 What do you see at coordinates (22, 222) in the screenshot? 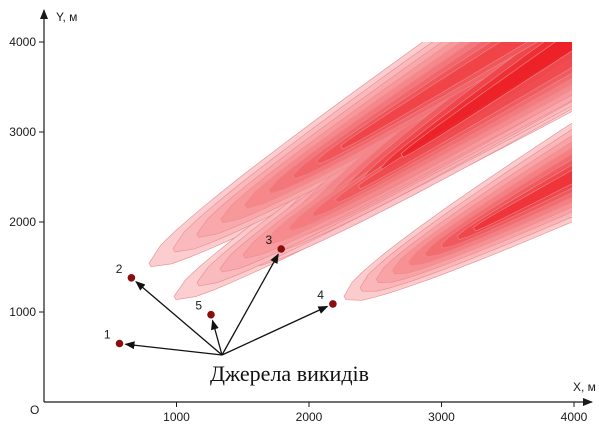
I see `y-tick-label: 2000` at bounding box center [22, 222].